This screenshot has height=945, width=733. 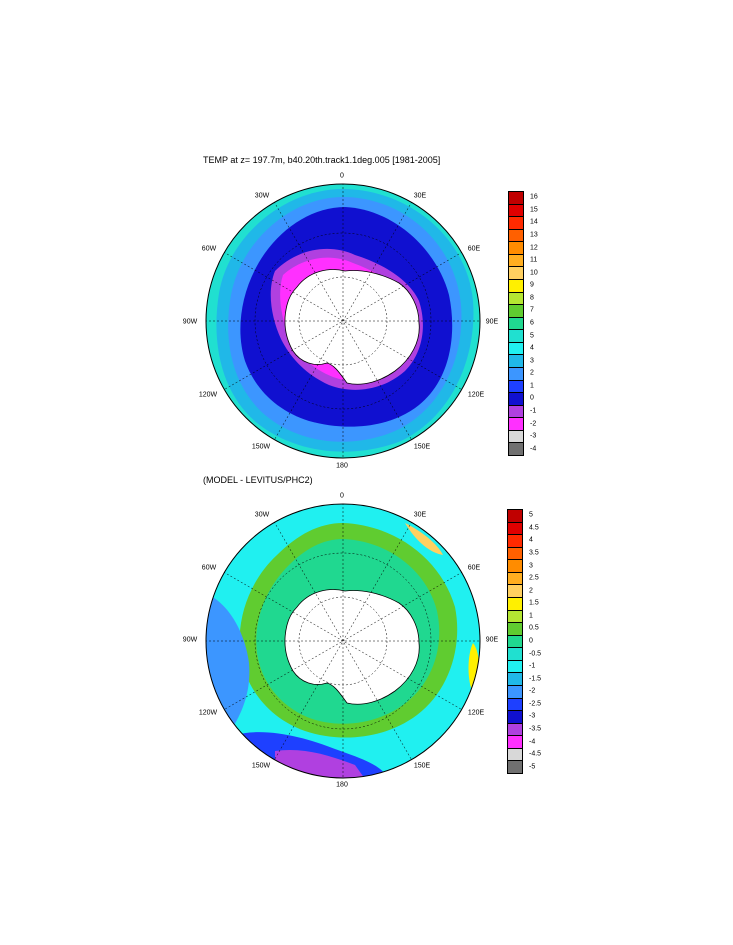 I want to click on map2-graticule, so click(x=343, y=641).